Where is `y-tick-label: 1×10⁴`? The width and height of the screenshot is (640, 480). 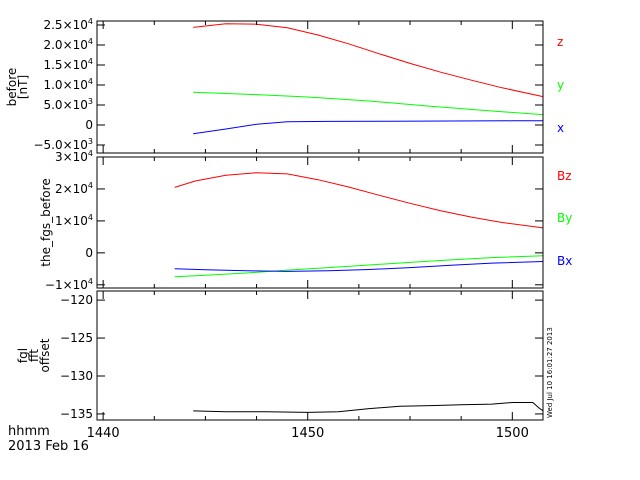 y-tick-label: 1×10⁴ is located at coordinates (74, 220).